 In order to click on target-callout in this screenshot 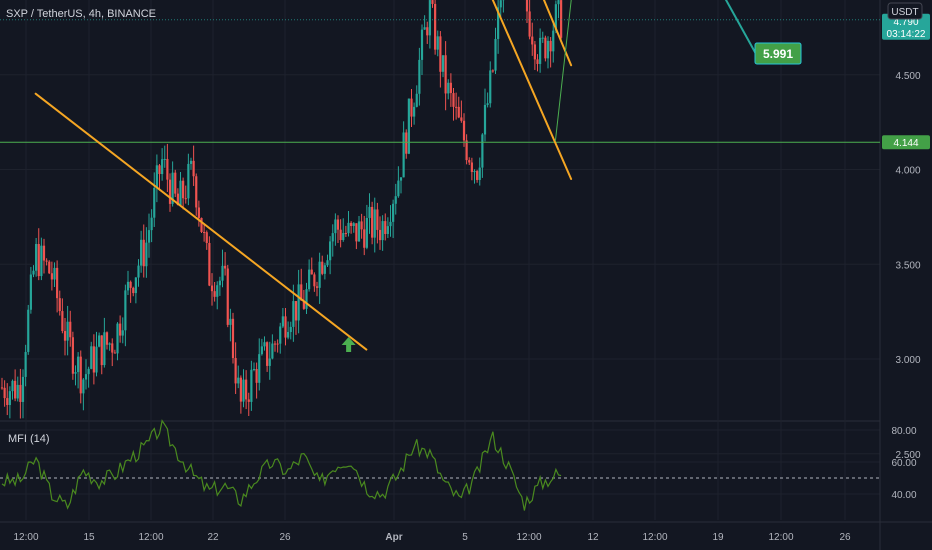, I will do `click(778, 53)`.